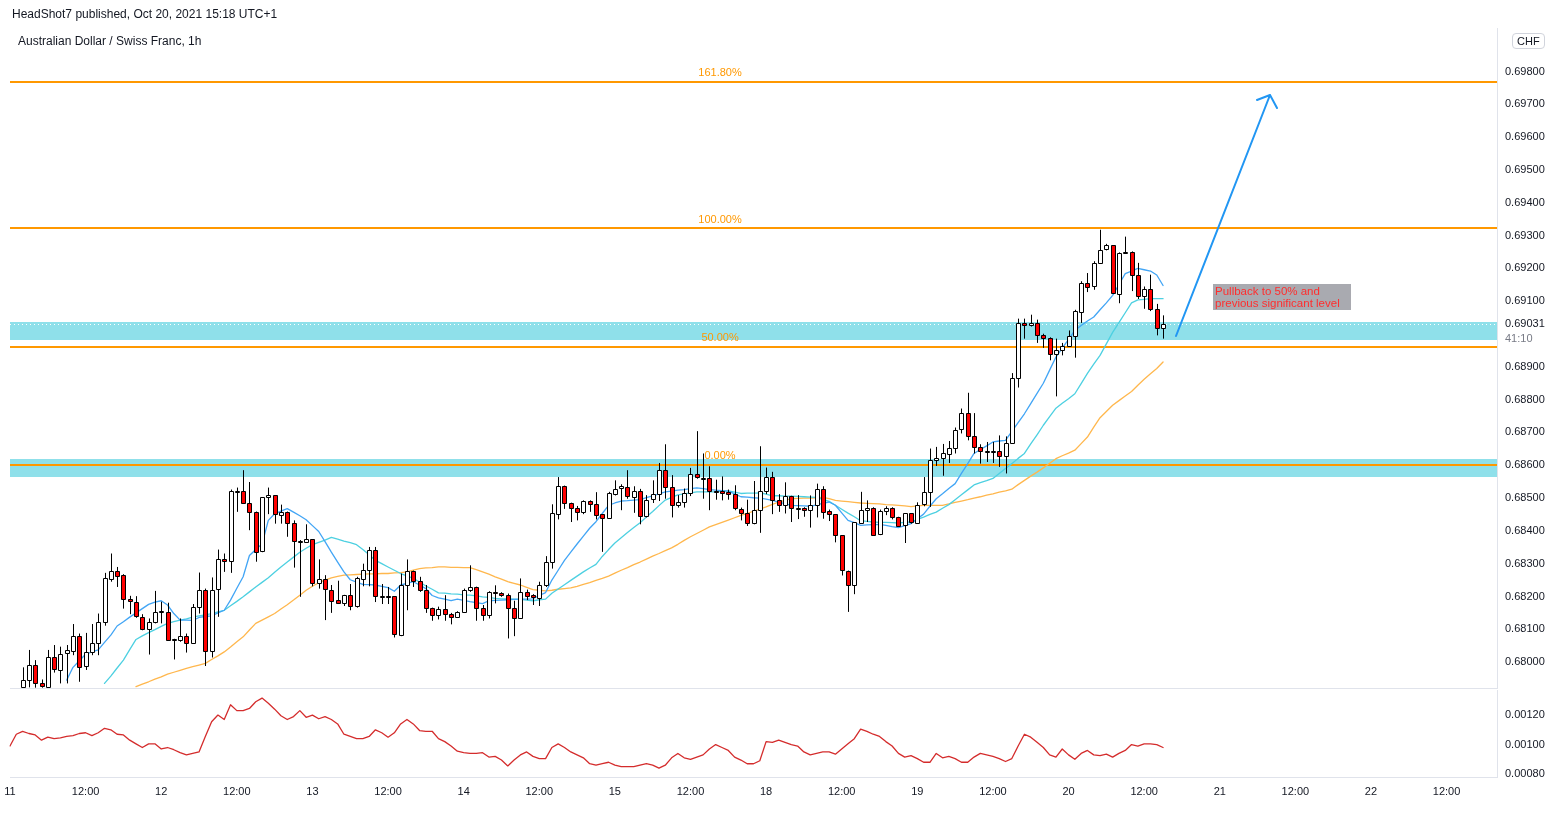  I want to click on y-tick-label: 0.69400, so click(1525, 201).